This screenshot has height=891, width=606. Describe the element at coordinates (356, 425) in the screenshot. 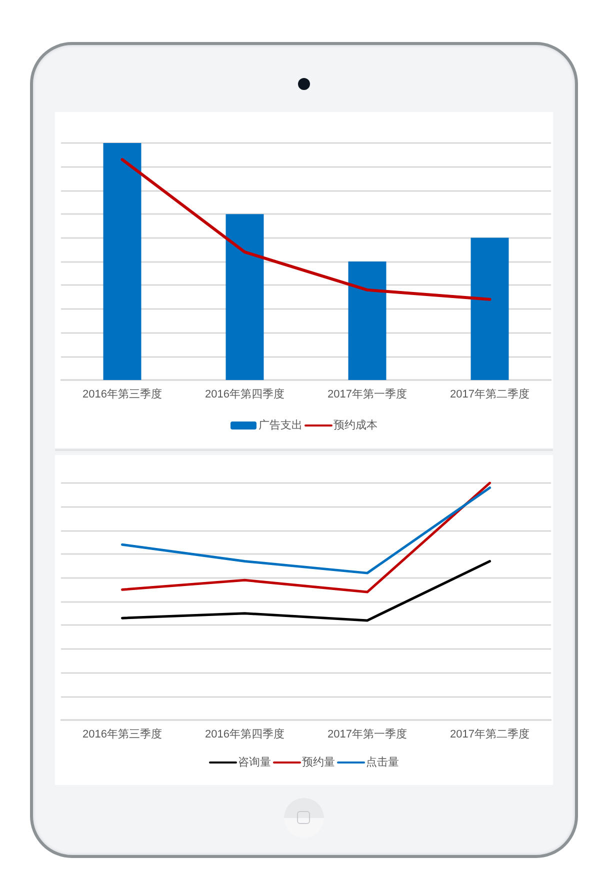

I see `legend-label: 预约成本` at that location.